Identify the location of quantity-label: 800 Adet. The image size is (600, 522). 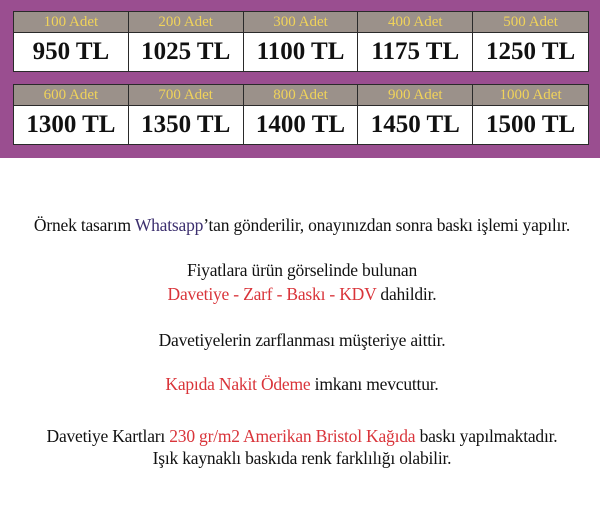
(300, 95).